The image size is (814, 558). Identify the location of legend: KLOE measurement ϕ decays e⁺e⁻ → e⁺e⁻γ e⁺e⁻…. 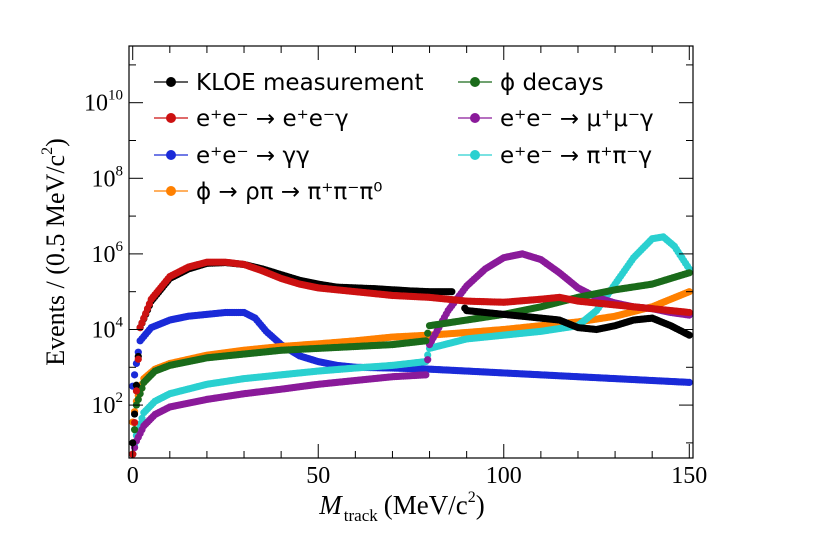
(404, 137).